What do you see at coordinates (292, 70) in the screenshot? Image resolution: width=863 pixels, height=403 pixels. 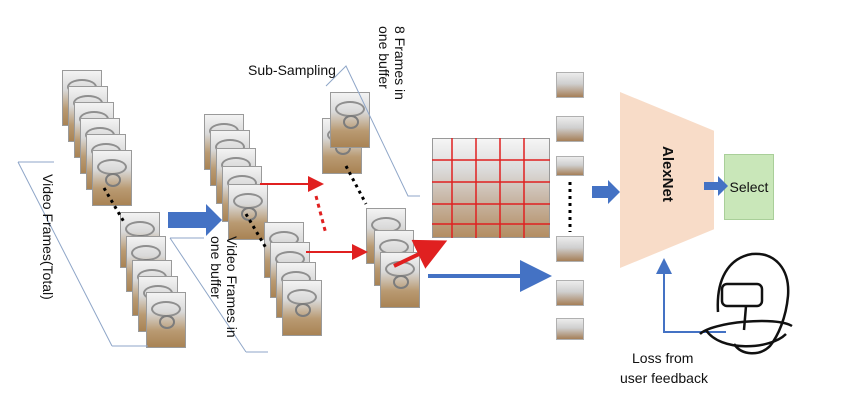 I see `sub-sampling-label: Sub-Sampling` at bounding box center [292, 70].